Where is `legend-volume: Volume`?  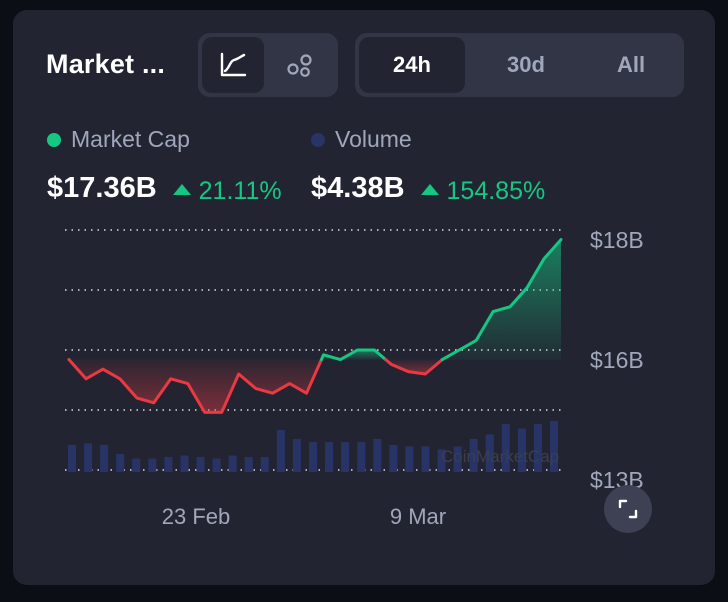 legend-volume: Volume is located at coordinates (361, 139).